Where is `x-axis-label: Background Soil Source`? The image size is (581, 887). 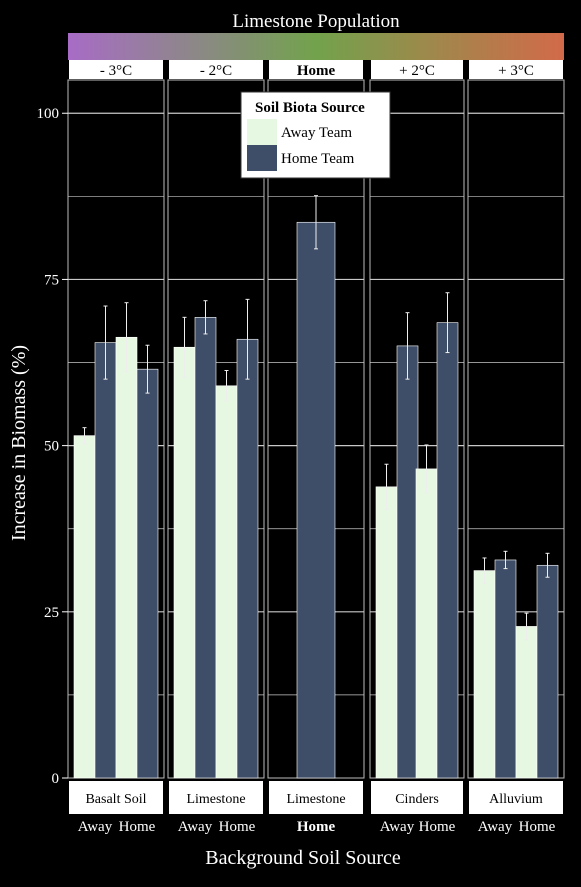 x-axis-label: Background Soil Source is located at coordinates (303, 858).